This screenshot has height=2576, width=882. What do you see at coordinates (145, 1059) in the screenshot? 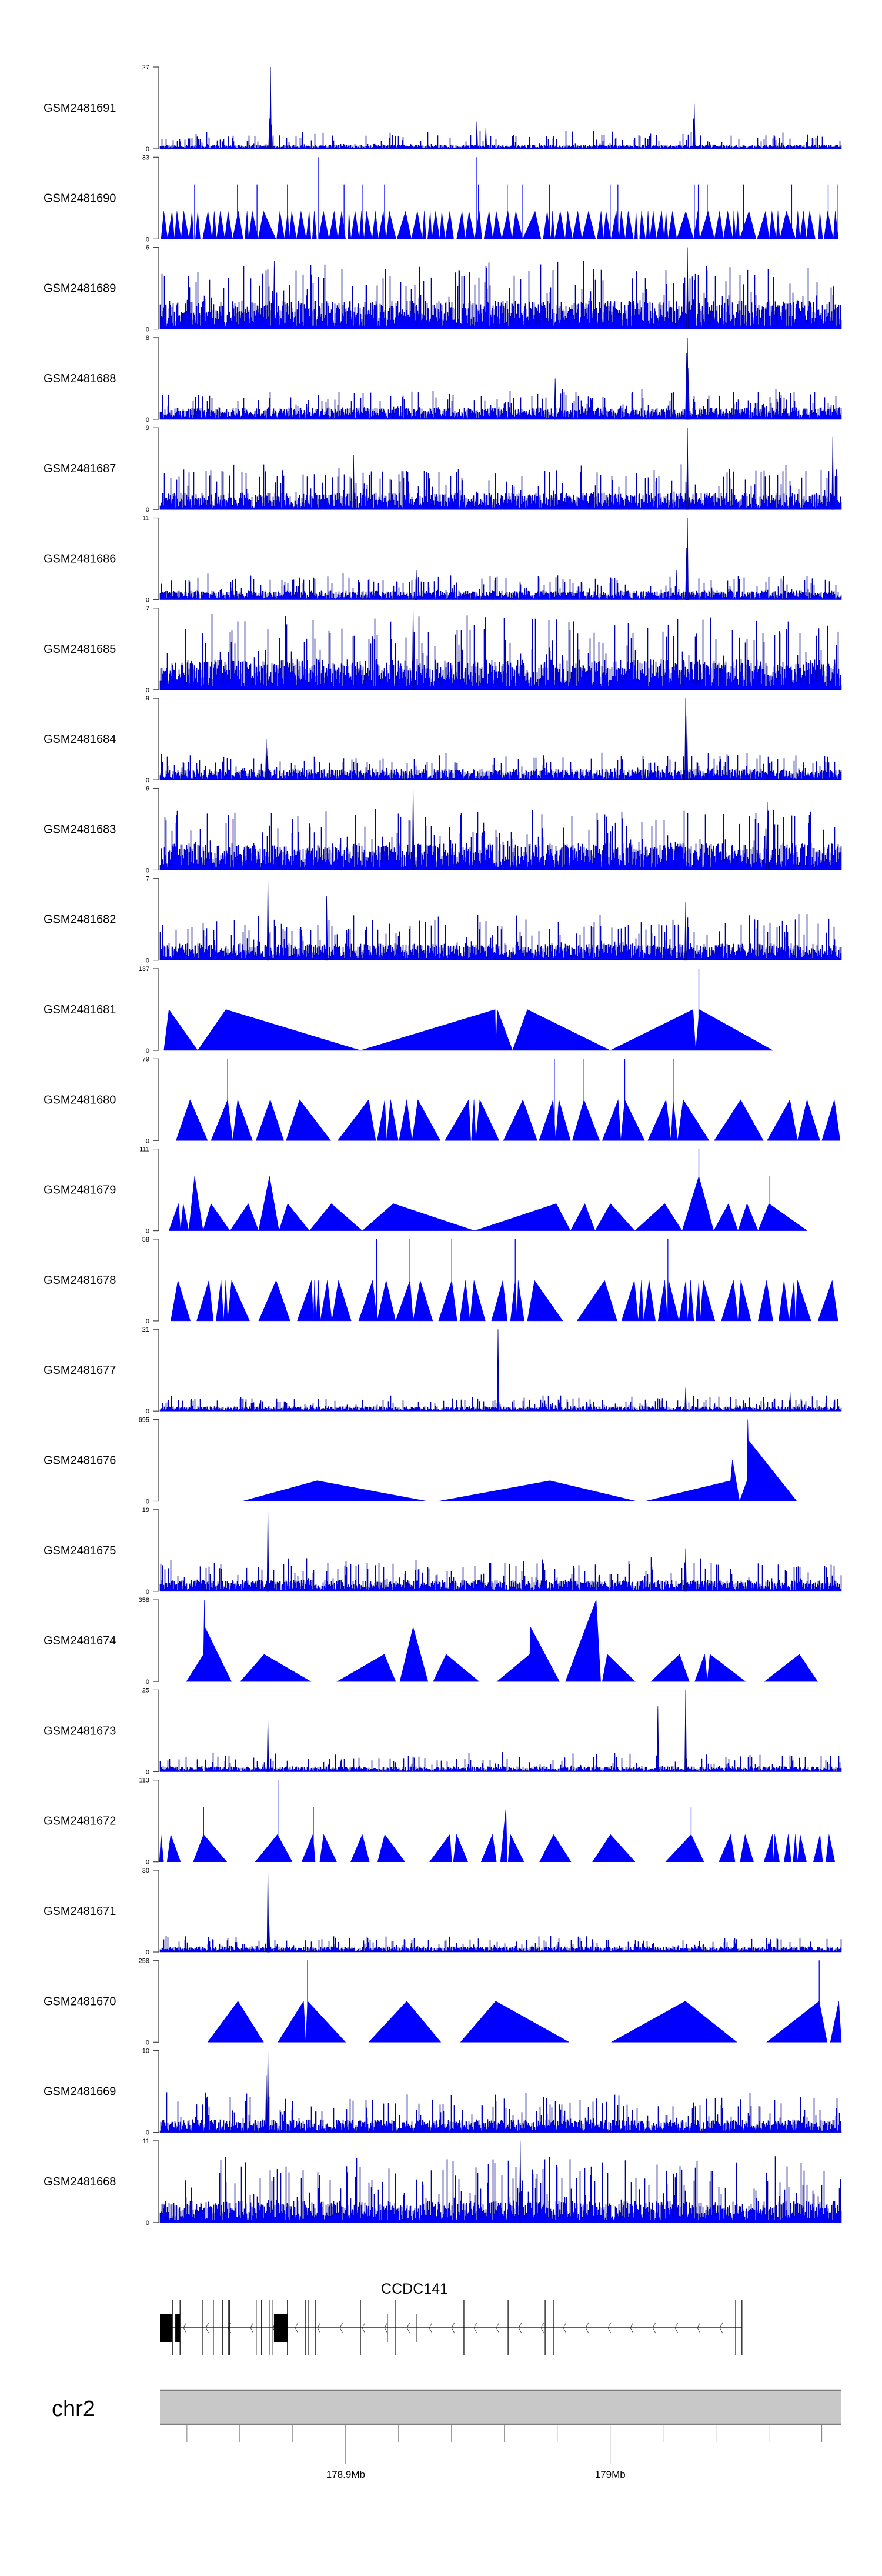
I see `y-max-label: 79` at bounding box center [145, 1059].